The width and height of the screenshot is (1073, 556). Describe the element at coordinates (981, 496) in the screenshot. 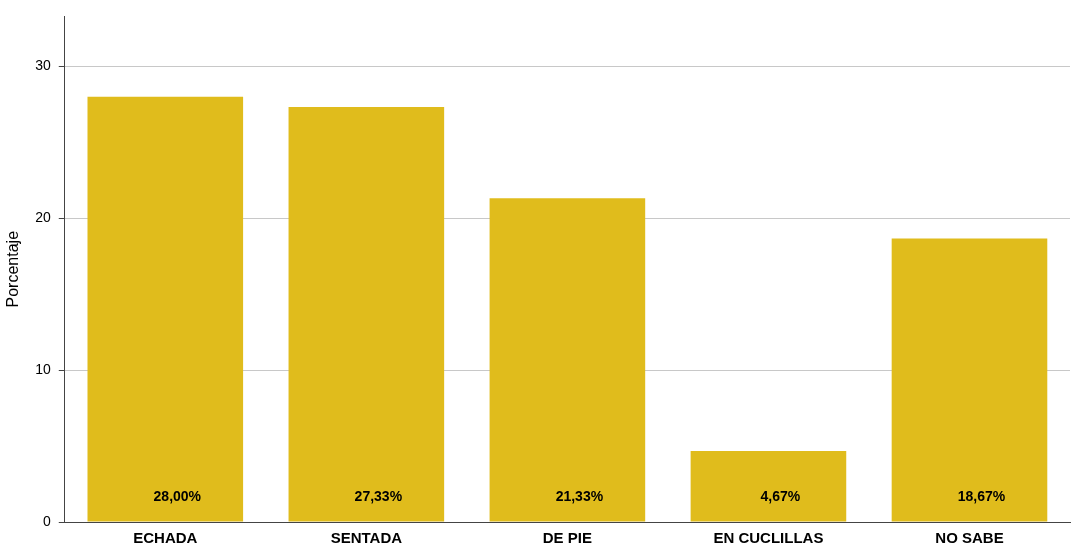

I see `data-label: 18,67%` at that location.